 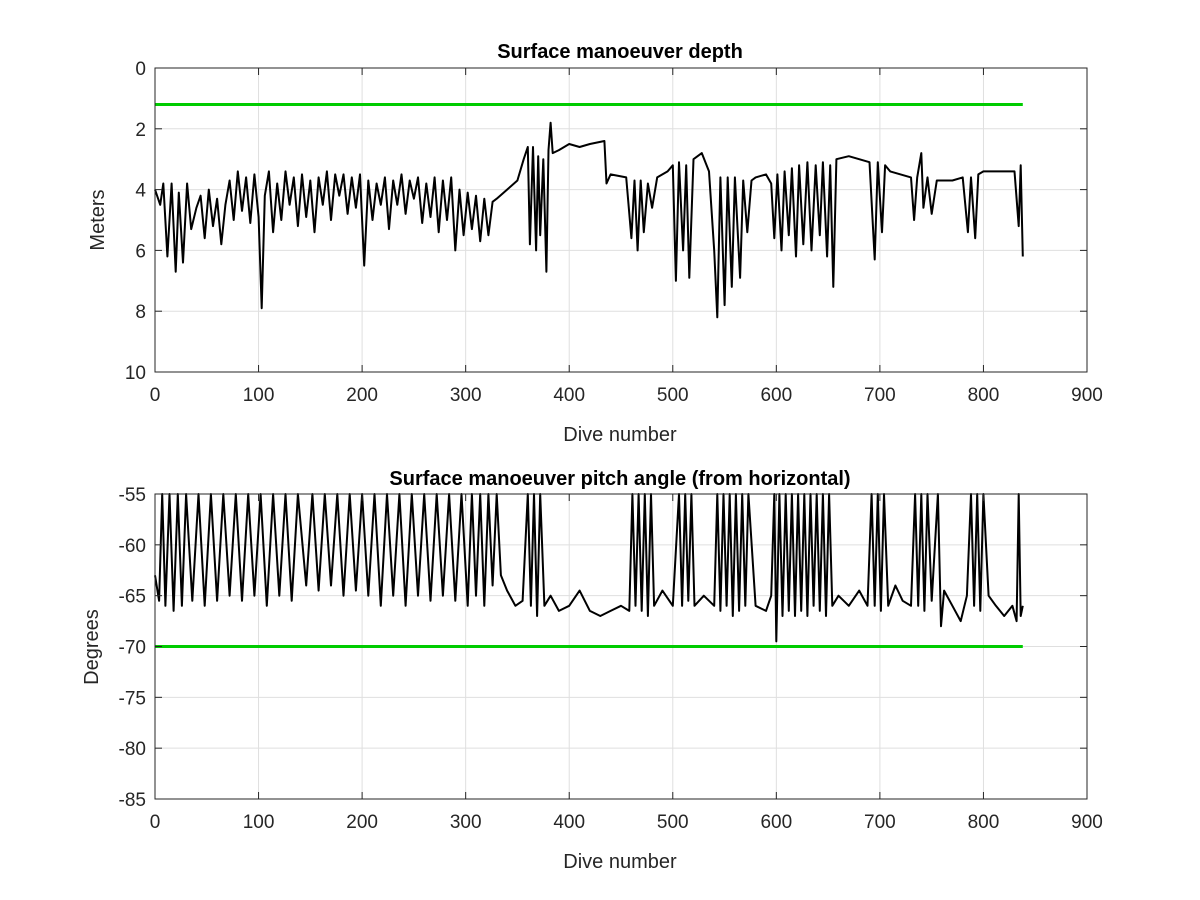 What do you see at coordinates (132, 749) in the screenshot?
I see `y-tick-label: -80` at bounding box center [132, 749].